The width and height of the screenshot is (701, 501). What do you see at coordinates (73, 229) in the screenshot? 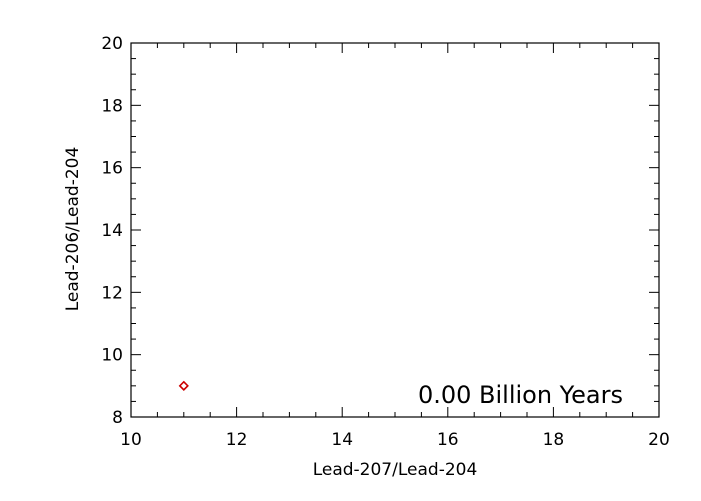
I see `y-axis-label: Lead-206/Lead-204` at bounding box center [73, 229].